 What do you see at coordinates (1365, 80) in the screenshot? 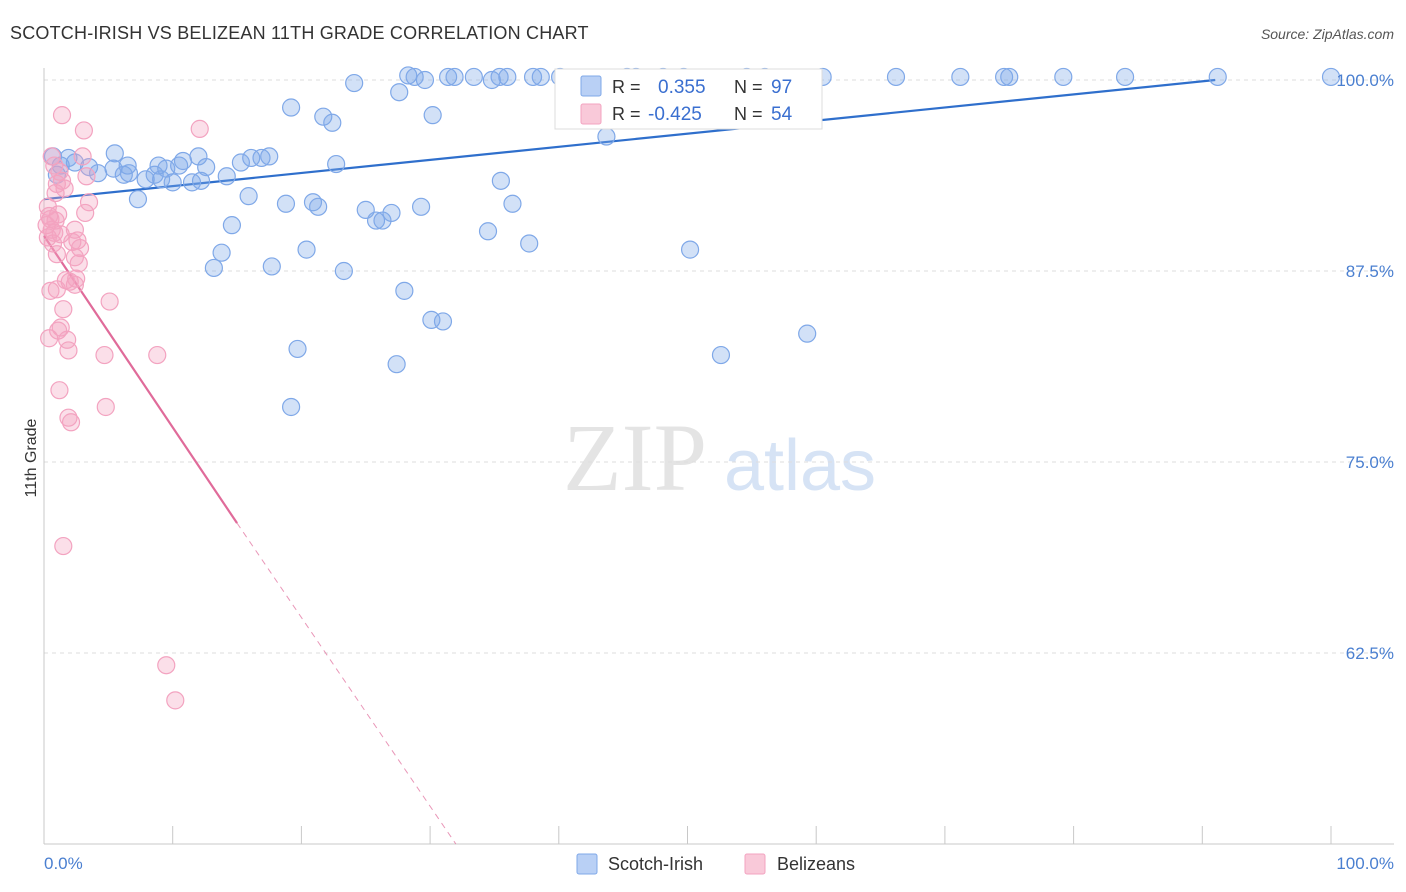
I see `y-tick-label: 100.0%` at bounding box center [1365, 80].